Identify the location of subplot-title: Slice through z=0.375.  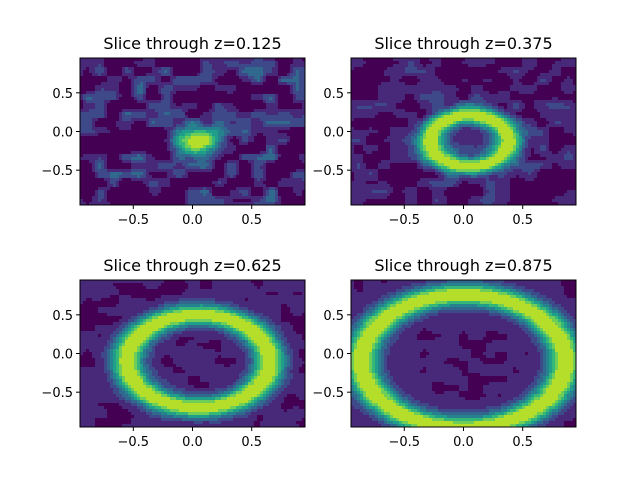
(463, 43).